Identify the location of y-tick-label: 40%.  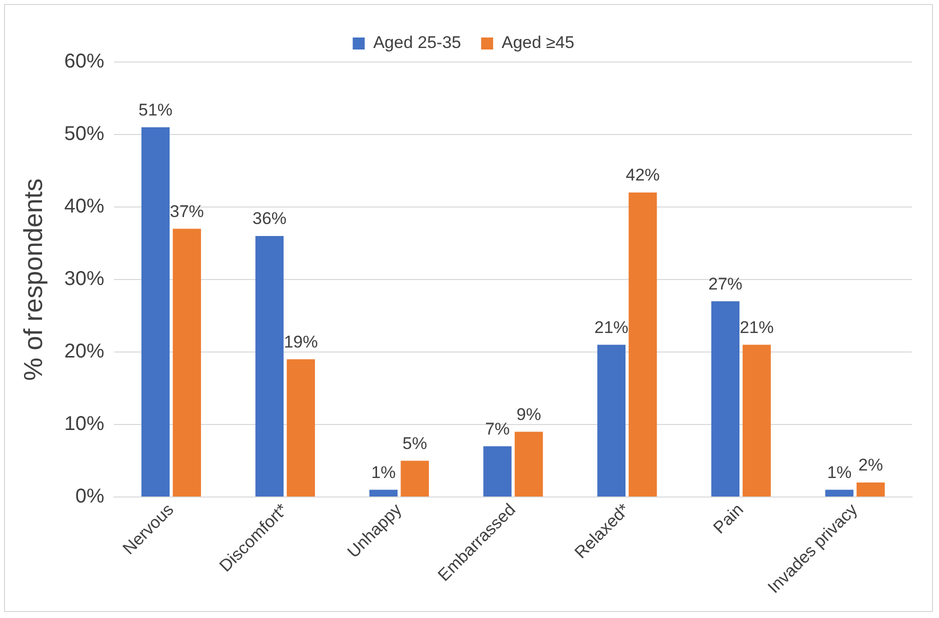
(84, 207).